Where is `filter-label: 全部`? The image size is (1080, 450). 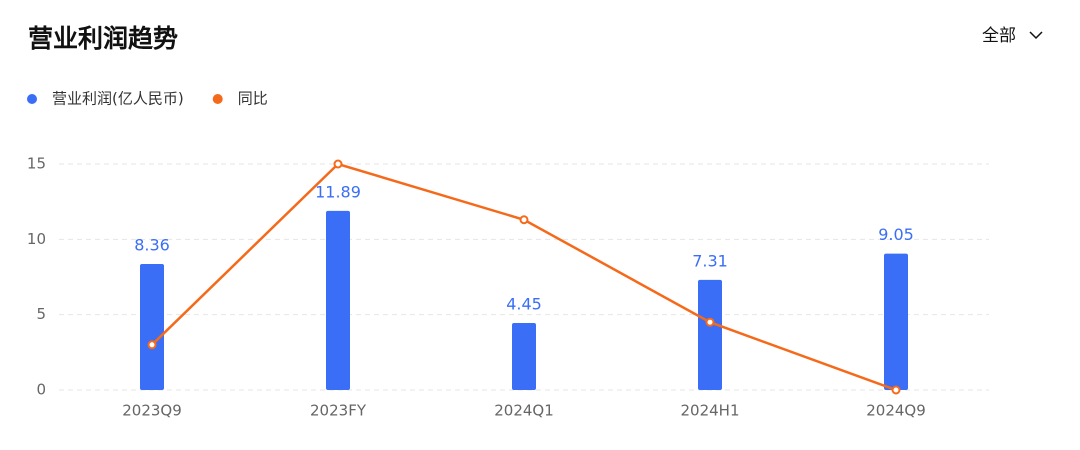 filter-label: 全部 is located at coordinates (999, 36).